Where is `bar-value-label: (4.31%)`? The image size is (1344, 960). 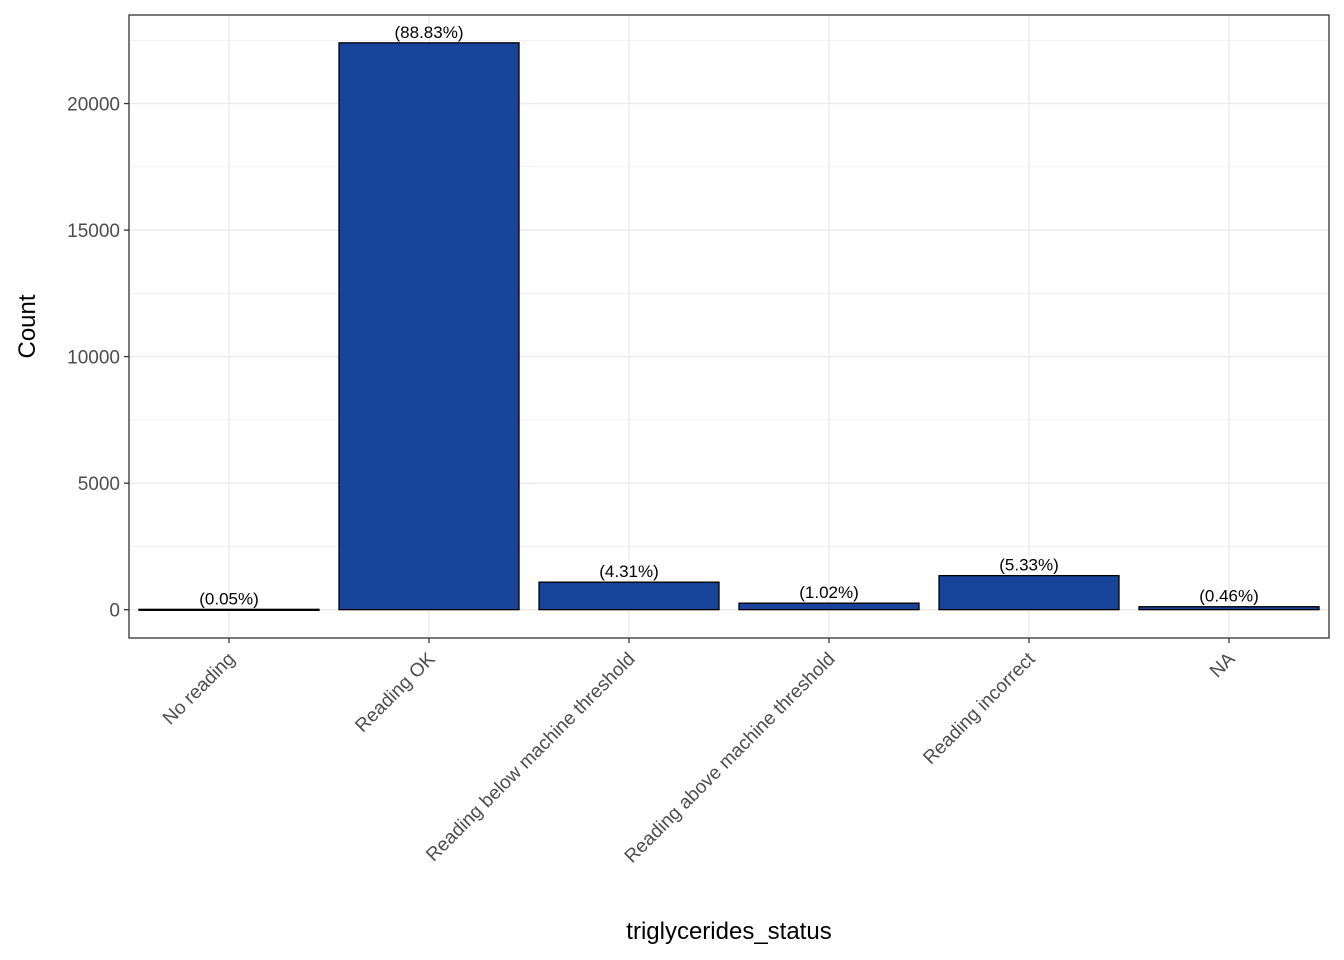 bar-value-label: (4.31%) is located at coordinates (629, 571).